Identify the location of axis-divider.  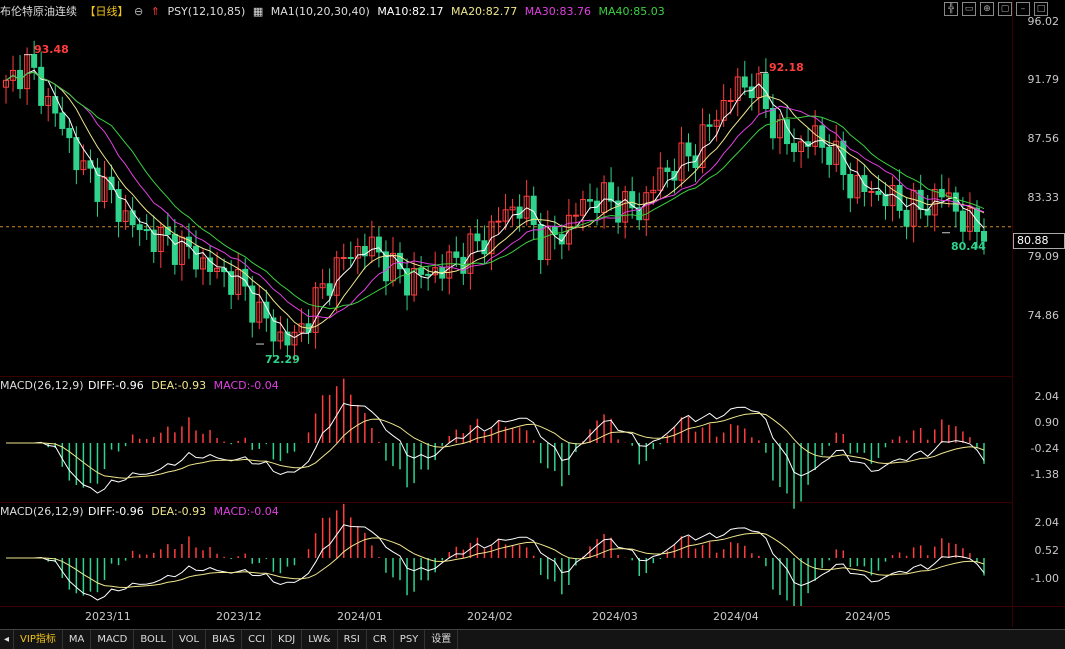
(1012, 313).